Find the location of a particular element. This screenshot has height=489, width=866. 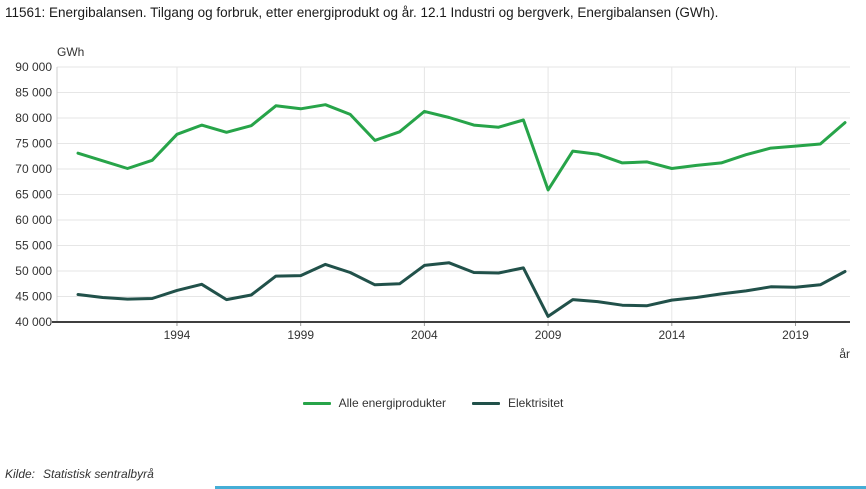

x-tick-label: 2004 is located at coordinates (424, 335).